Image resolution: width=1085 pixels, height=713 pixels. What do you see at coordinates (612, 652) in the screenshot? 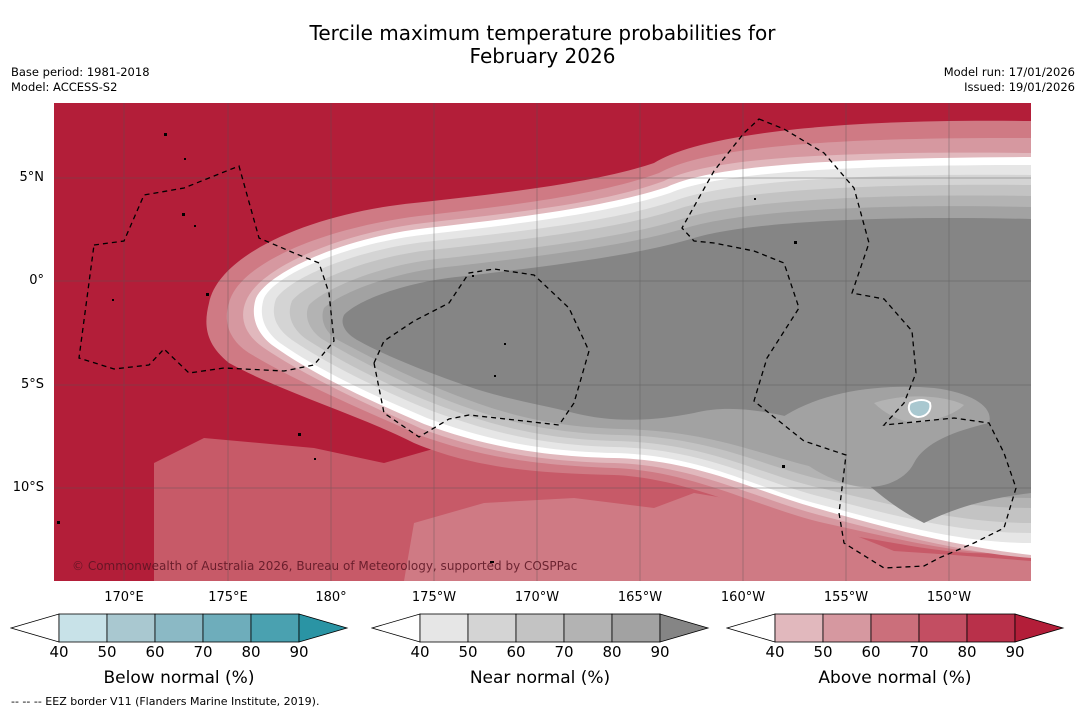
I see `near-tick-80: 80` at bounding box center [612, 652].